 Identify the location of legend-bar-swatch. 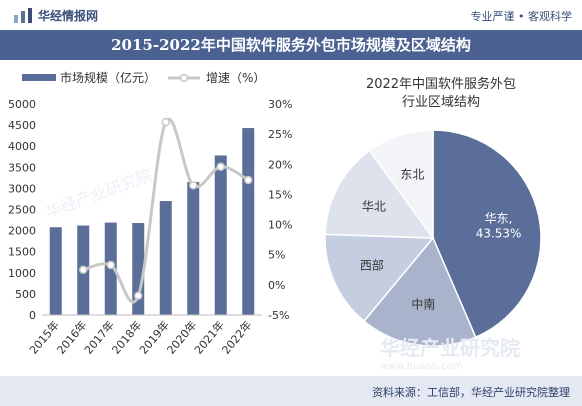
(39, 77).